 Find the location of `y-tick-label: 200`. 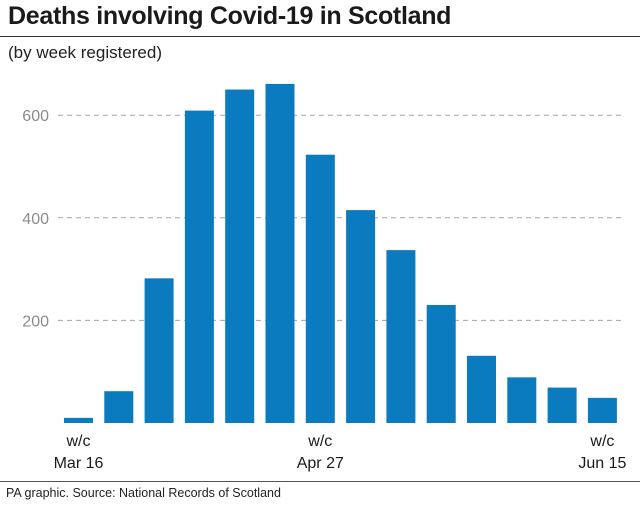

y-tick-label: 200 is located at coordinates (35, 321).